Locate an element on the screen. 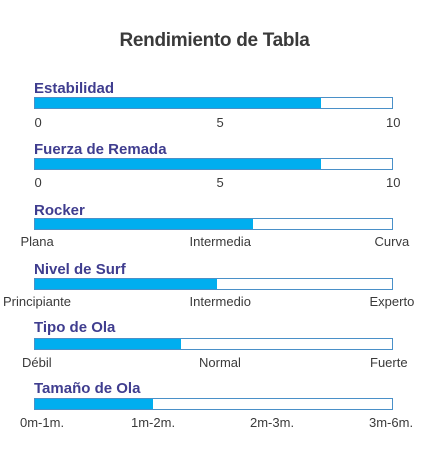 The width and height of the screenshot is (429, 460). metric-label: Rocker is located at coordinates (59, 210).